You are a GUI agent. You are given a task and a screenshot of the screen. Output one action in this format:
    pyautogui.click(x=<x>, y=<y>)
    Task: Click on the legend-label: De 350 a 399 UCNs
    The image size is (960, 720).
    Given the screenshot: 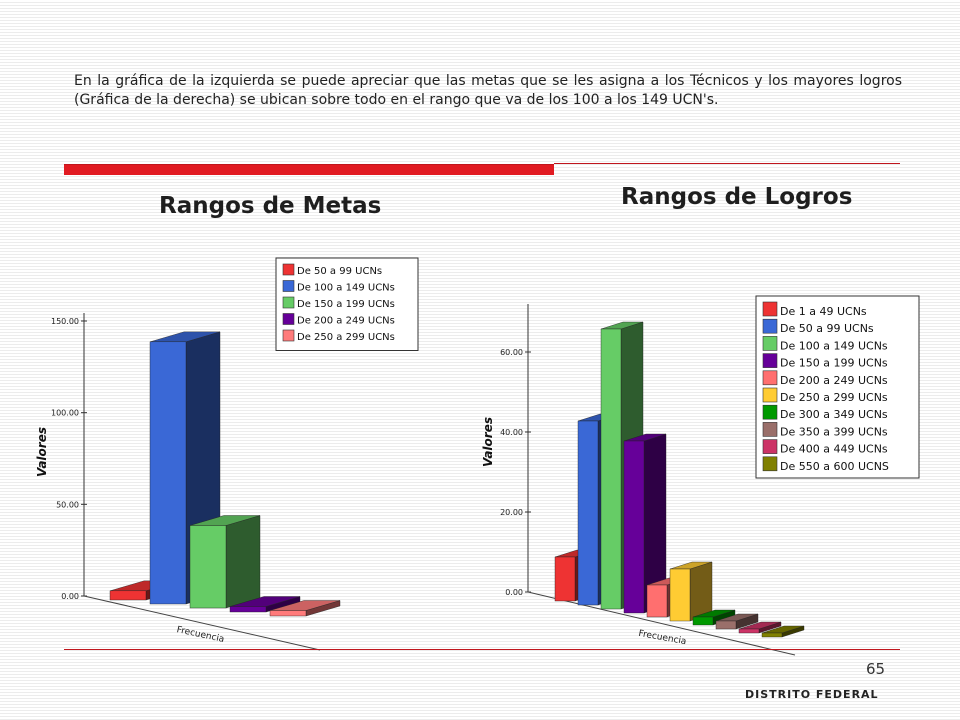 What is the action you would take?
    pyautogui.click(x=834, y=431)
    